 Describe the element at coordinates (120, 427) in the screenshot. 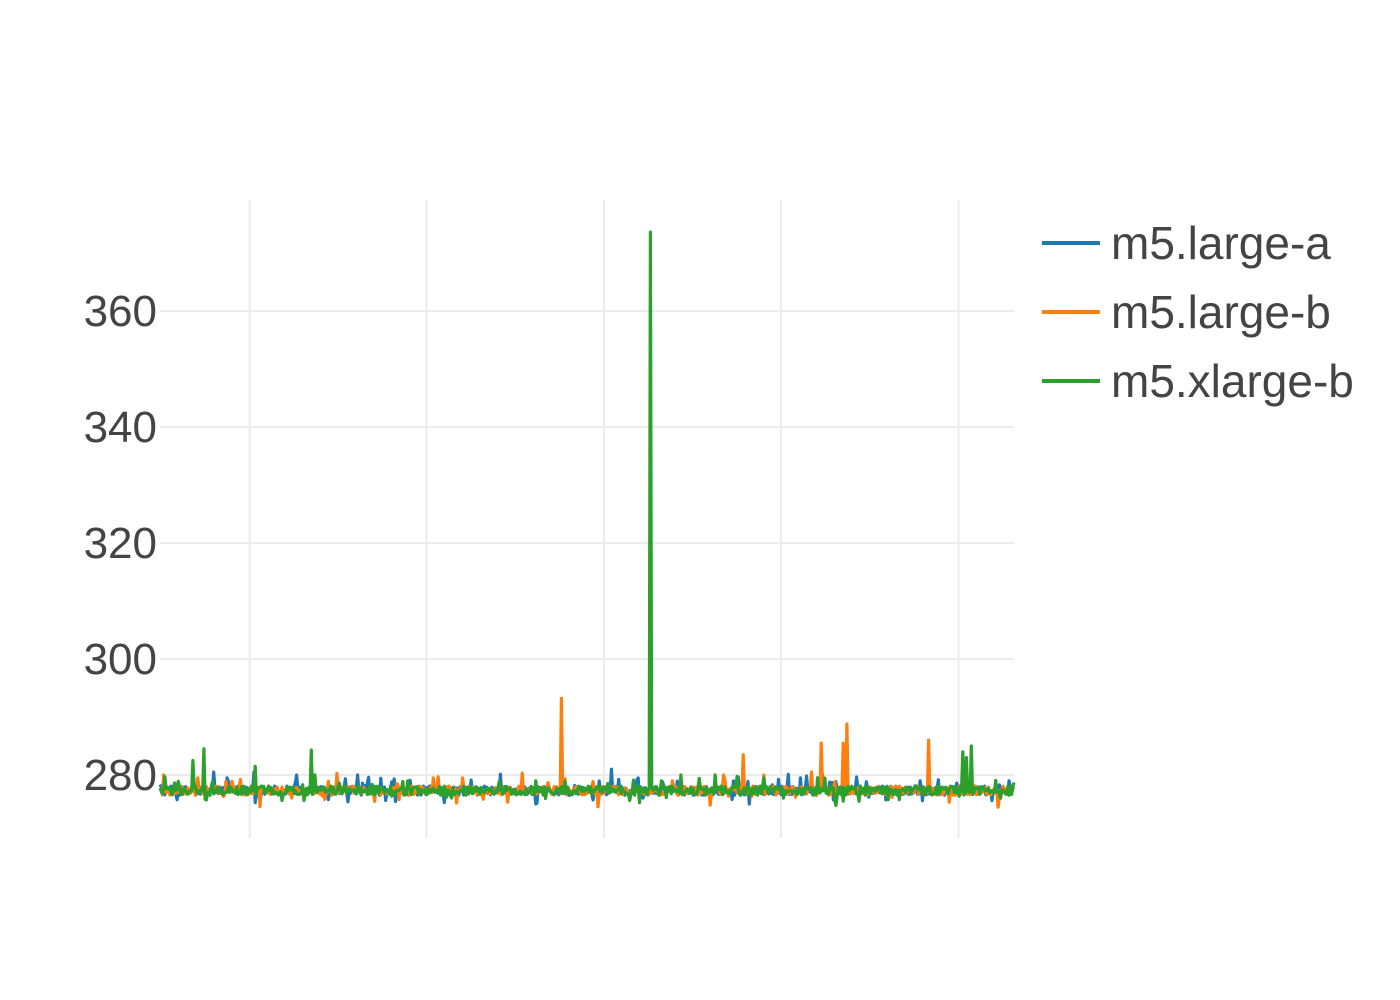

I see `y-tick-label: 340` at that location.